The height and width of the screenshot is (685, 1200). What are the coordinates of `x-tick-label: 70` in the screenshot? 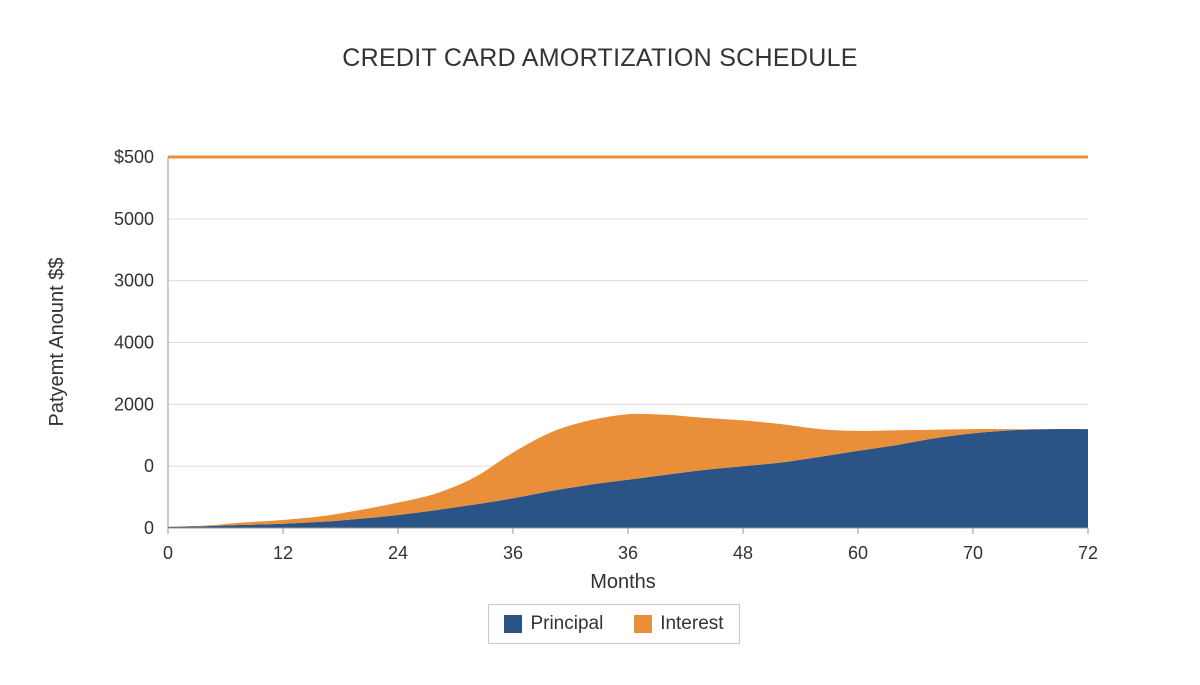 It's located at (973, 553).